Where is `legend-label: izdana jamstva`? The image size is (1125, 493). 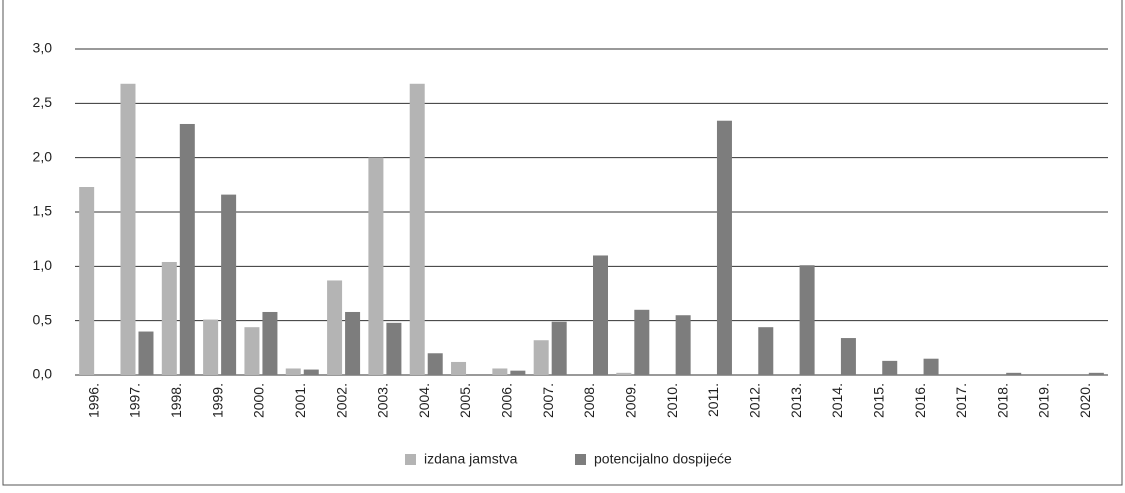 legend-label: izdana jamstva is located at coordinates (471, 459).